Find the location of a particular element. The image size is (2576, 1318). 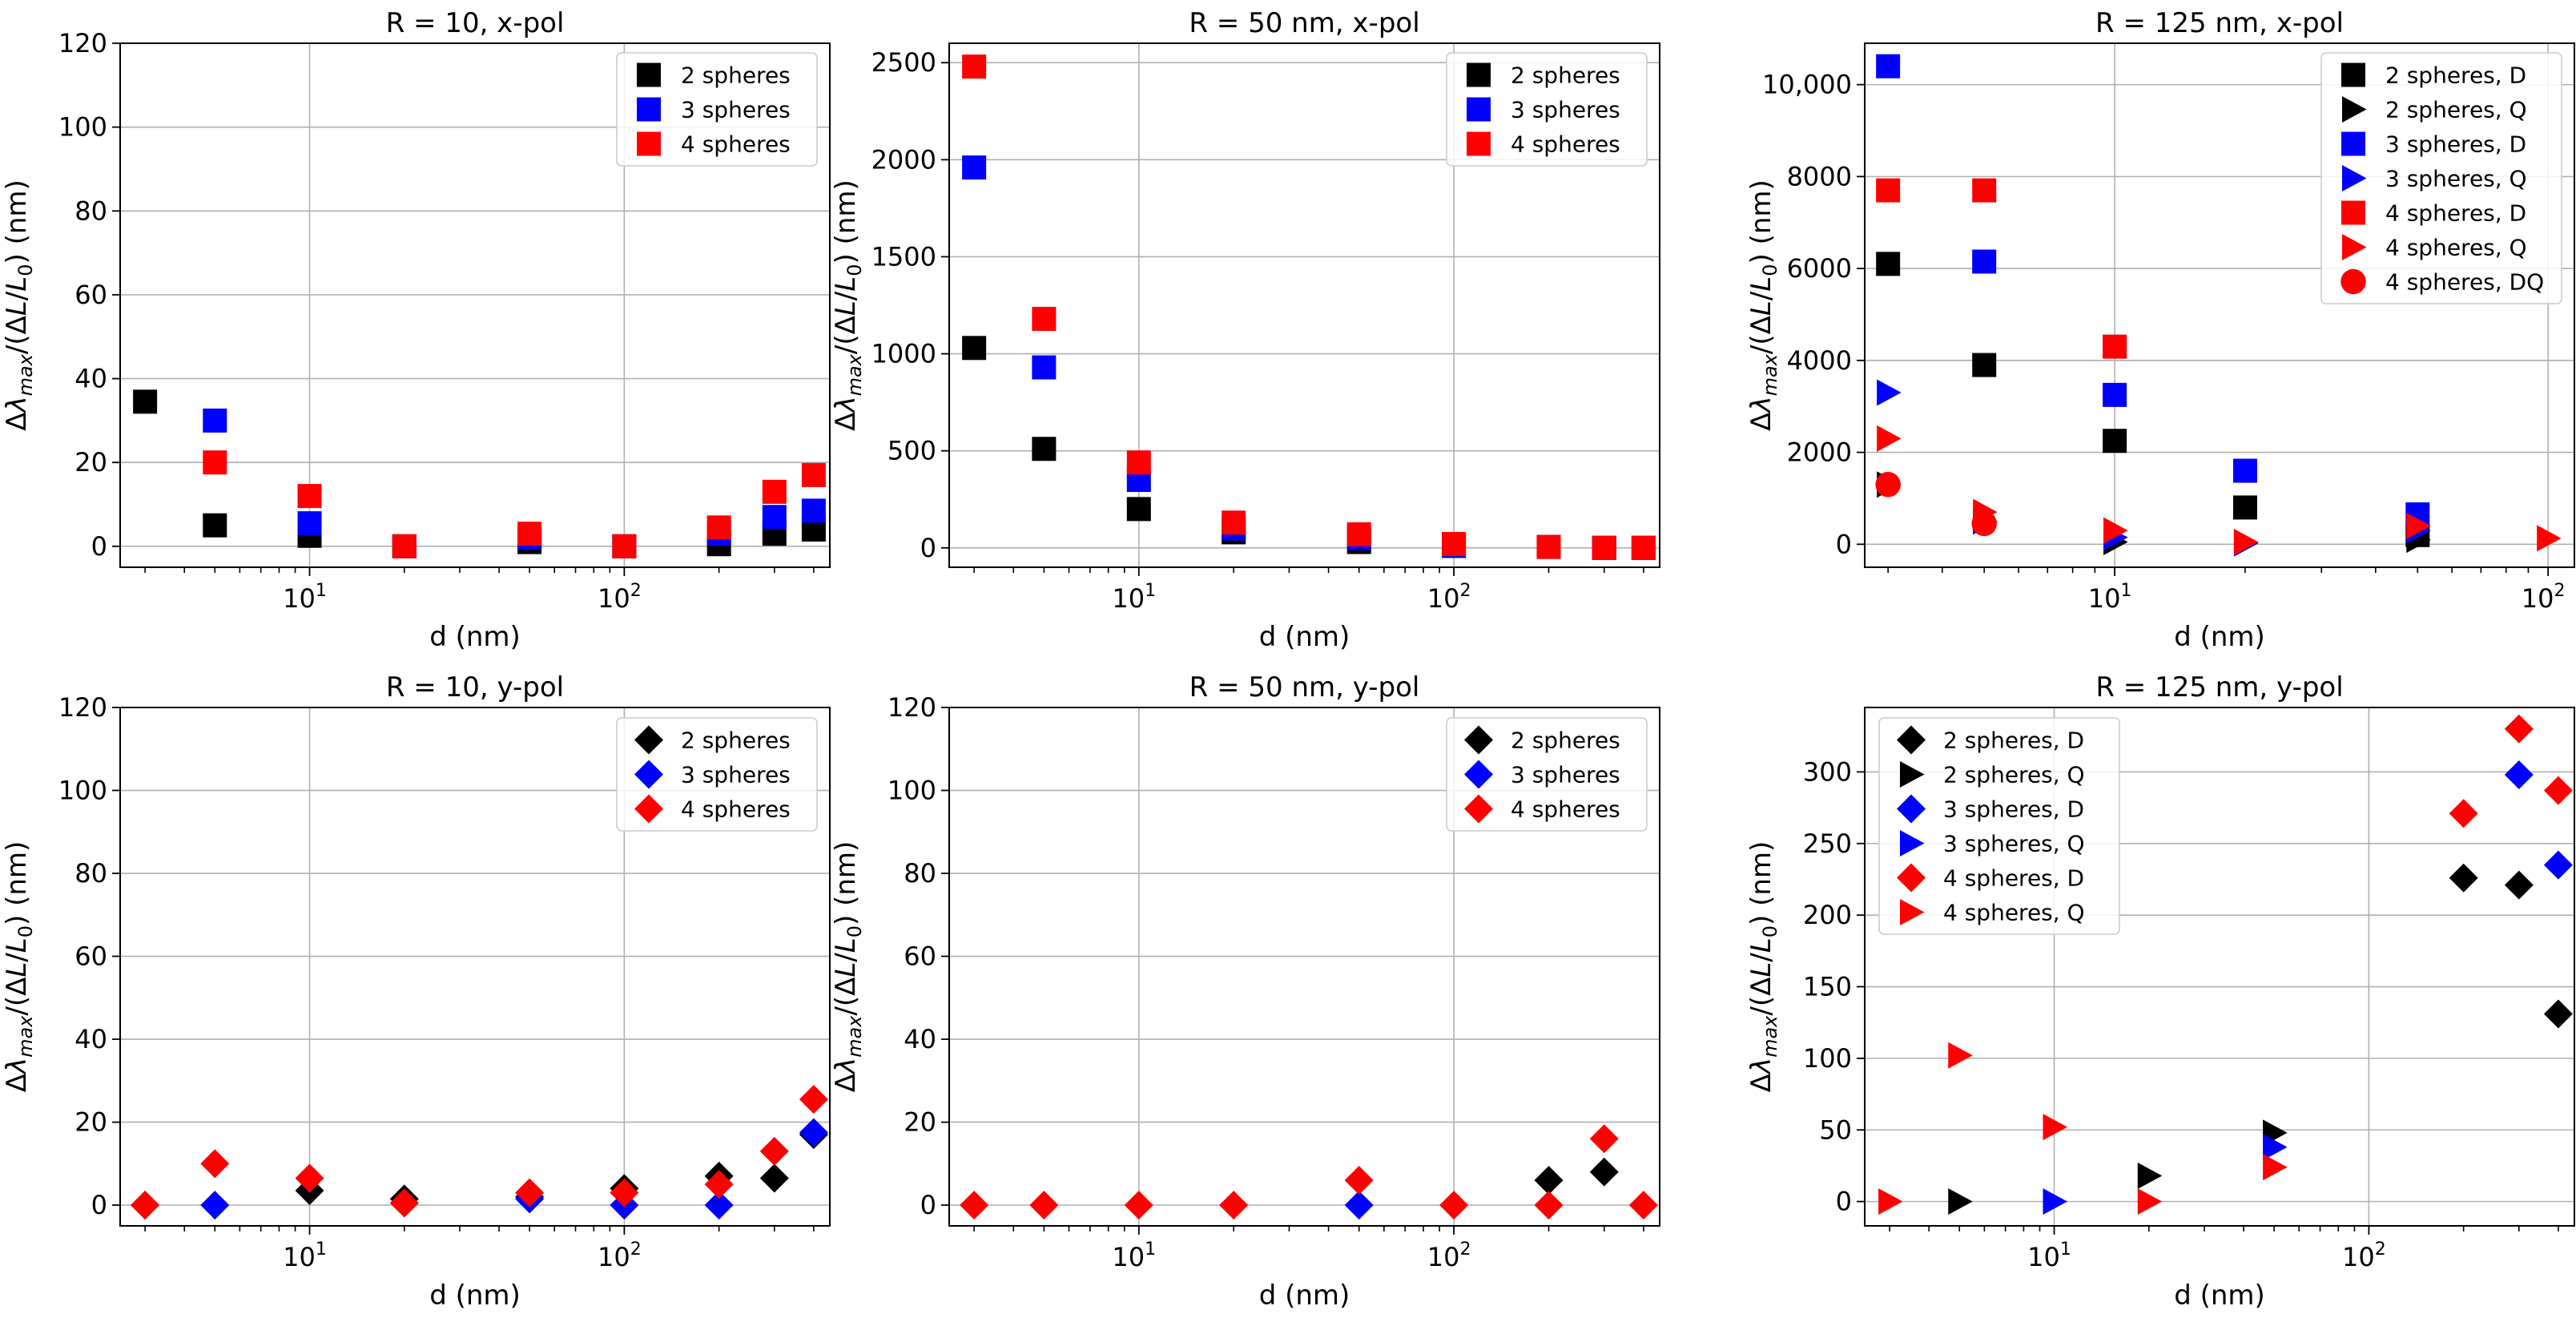

legend-label: 3 spheres, D is located at coordinates (2014, 809).